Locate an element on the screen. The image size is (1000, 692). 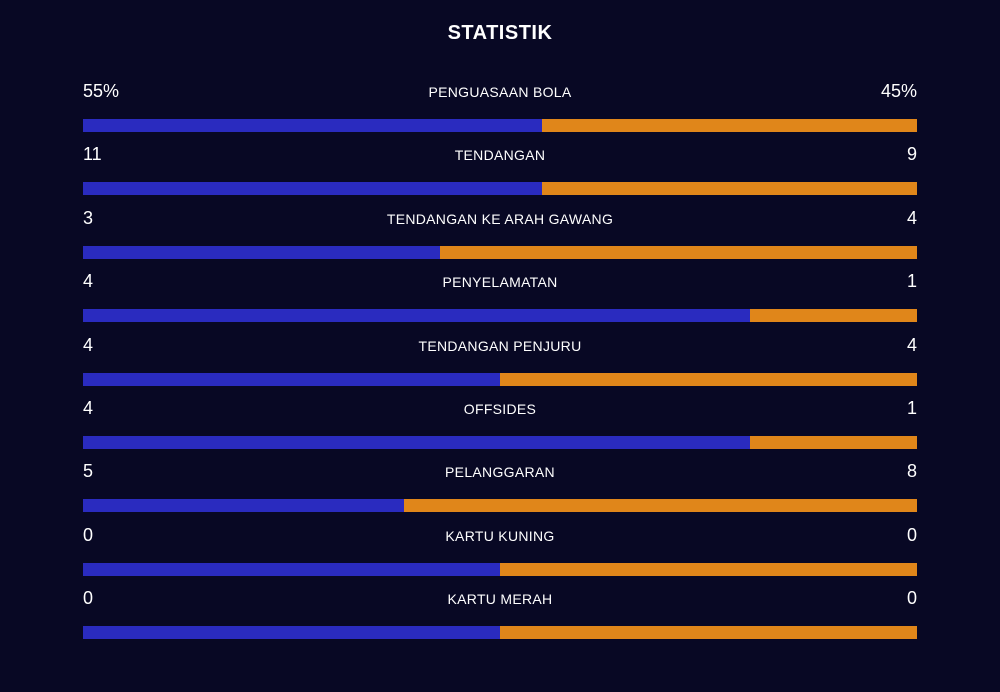
stat-row-penyelamatan: 4 PENYELAMATAN 1 is located at coordinates (500, 299).